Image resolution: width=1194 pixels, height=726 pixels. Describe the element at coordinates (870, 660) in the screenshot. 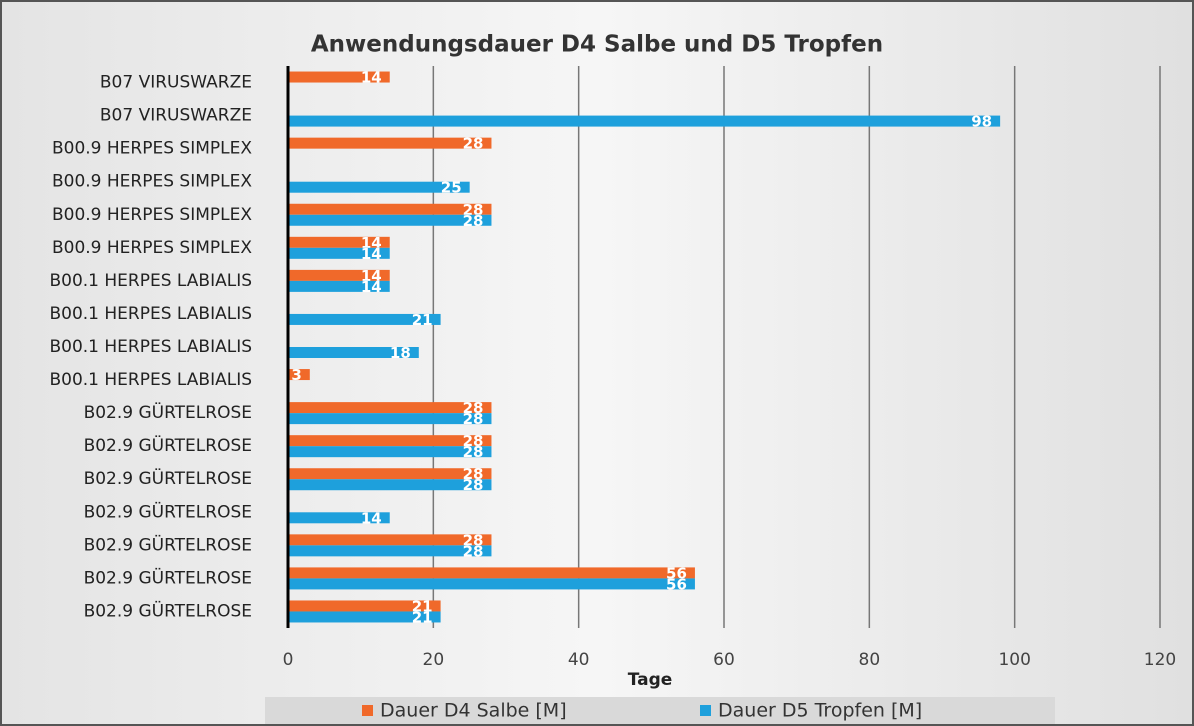

I see `x-tick-label: 80` at that location.